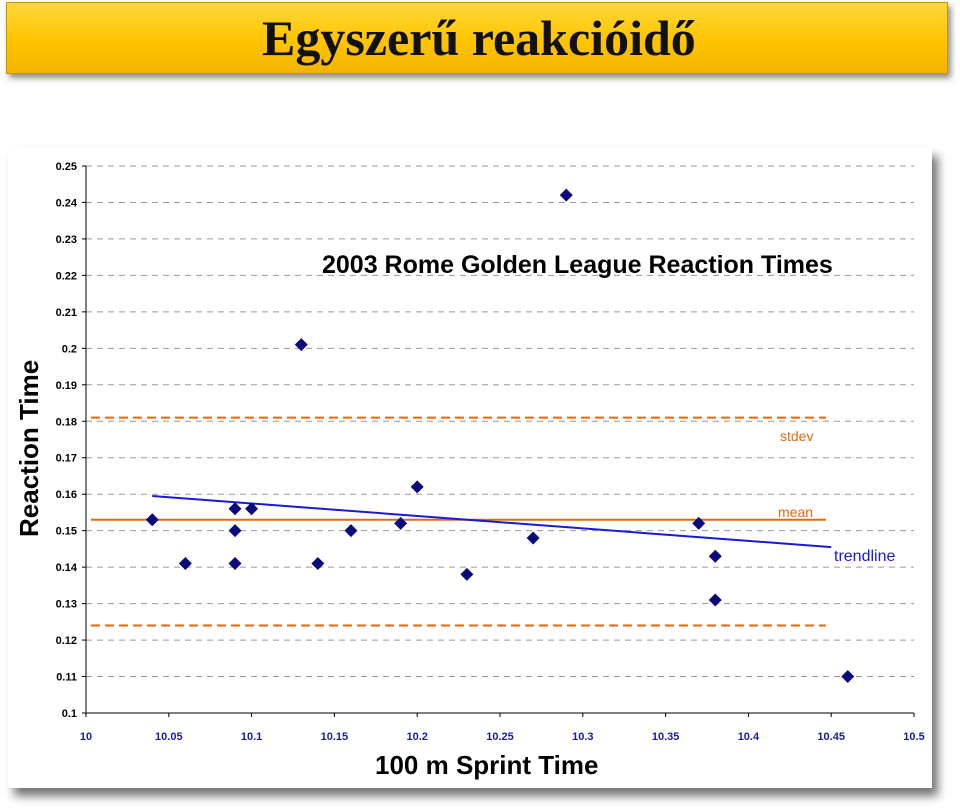 The height and width of the screenshot is (812, 960). What do you see at coordinates (66, 167) in the screenshot?
I see `y-tick-label: 0.25` at bounding box center [66, 167].